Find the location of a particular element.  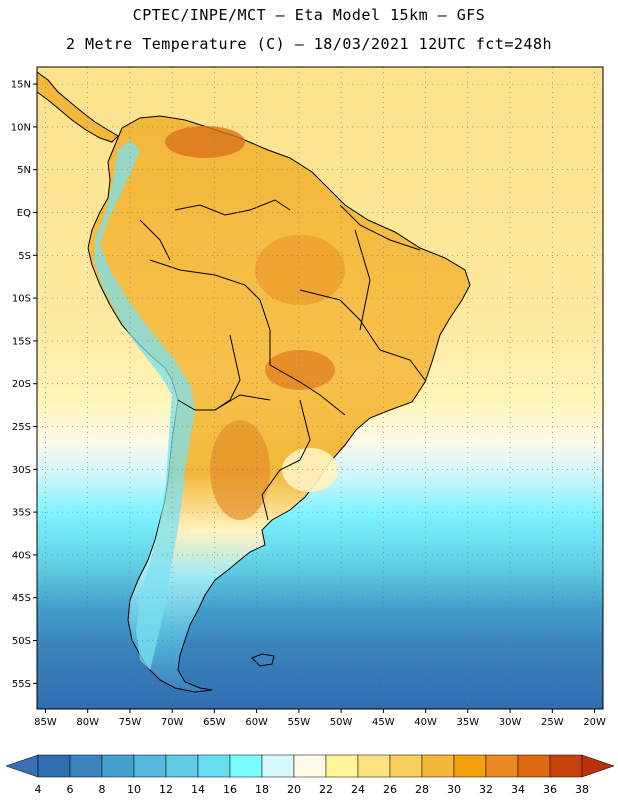

lat-label: 30S is located at coordinates (21, 470).